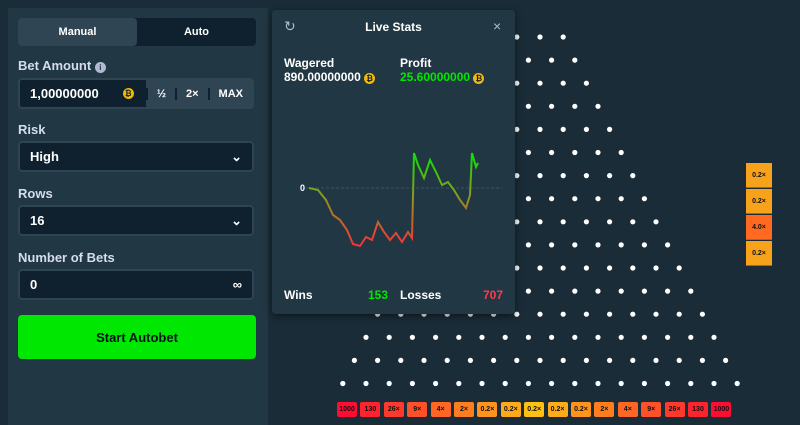 The width and height of the screenshot is (800, 425). Describe the element at coordinates (196, 32) in the screenshot. I see `tab: Auto` at that location.